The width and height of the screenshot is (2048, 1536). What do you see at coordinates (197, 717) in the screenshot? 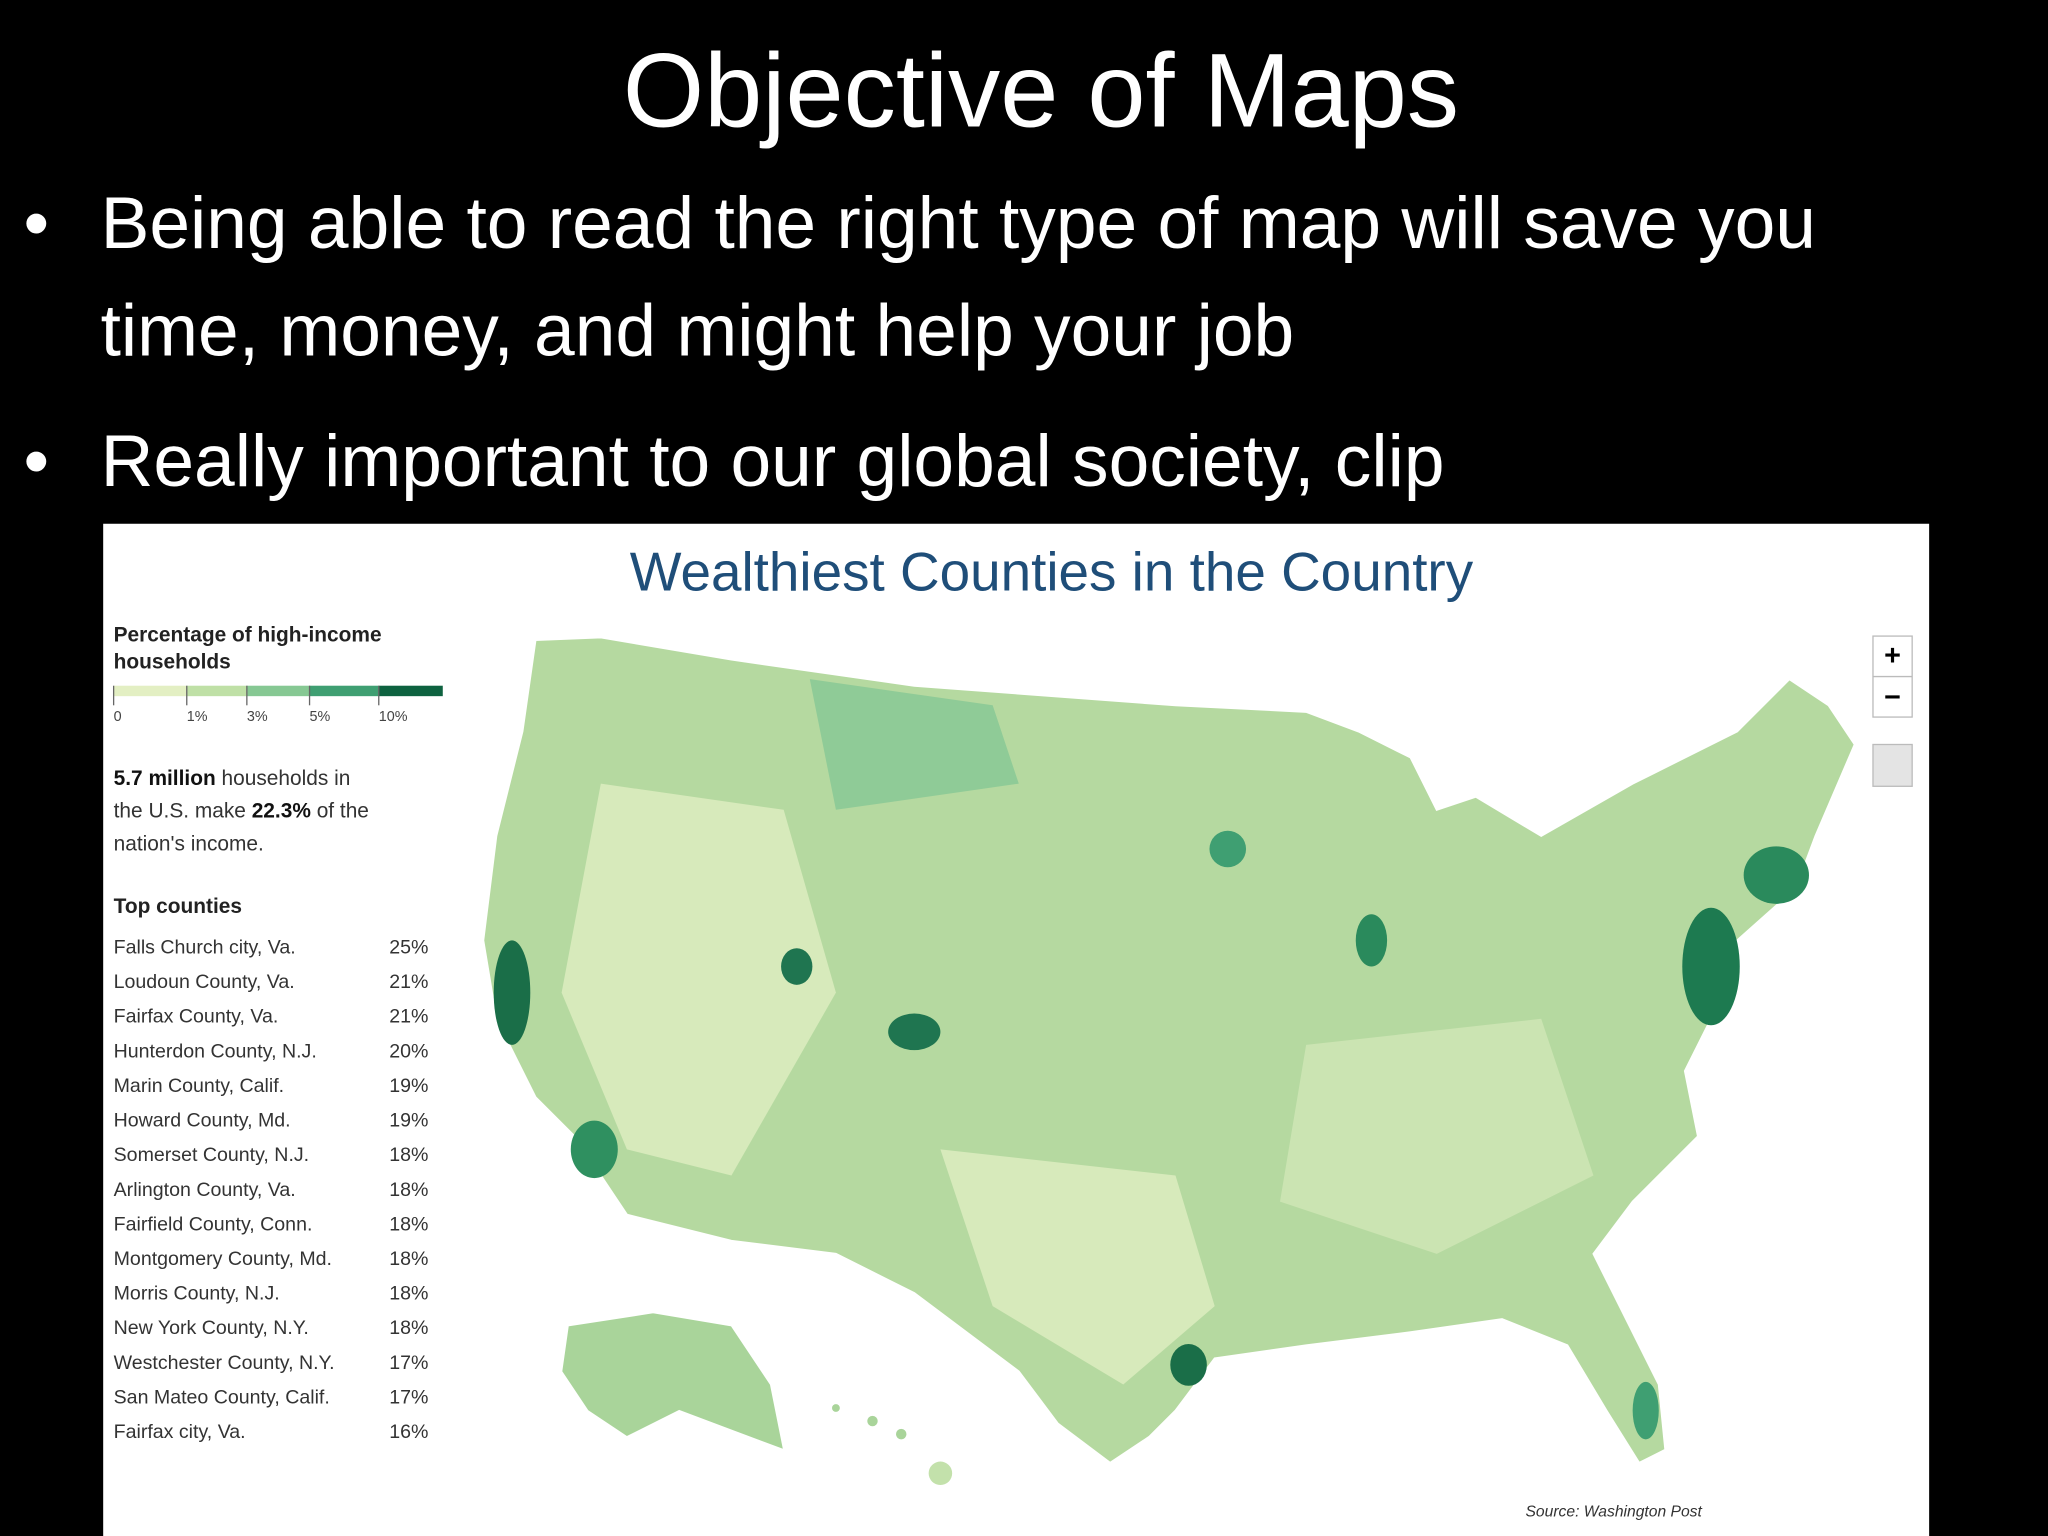
I see `legend-tick-label: 1%` at bounding box center [197, 717].